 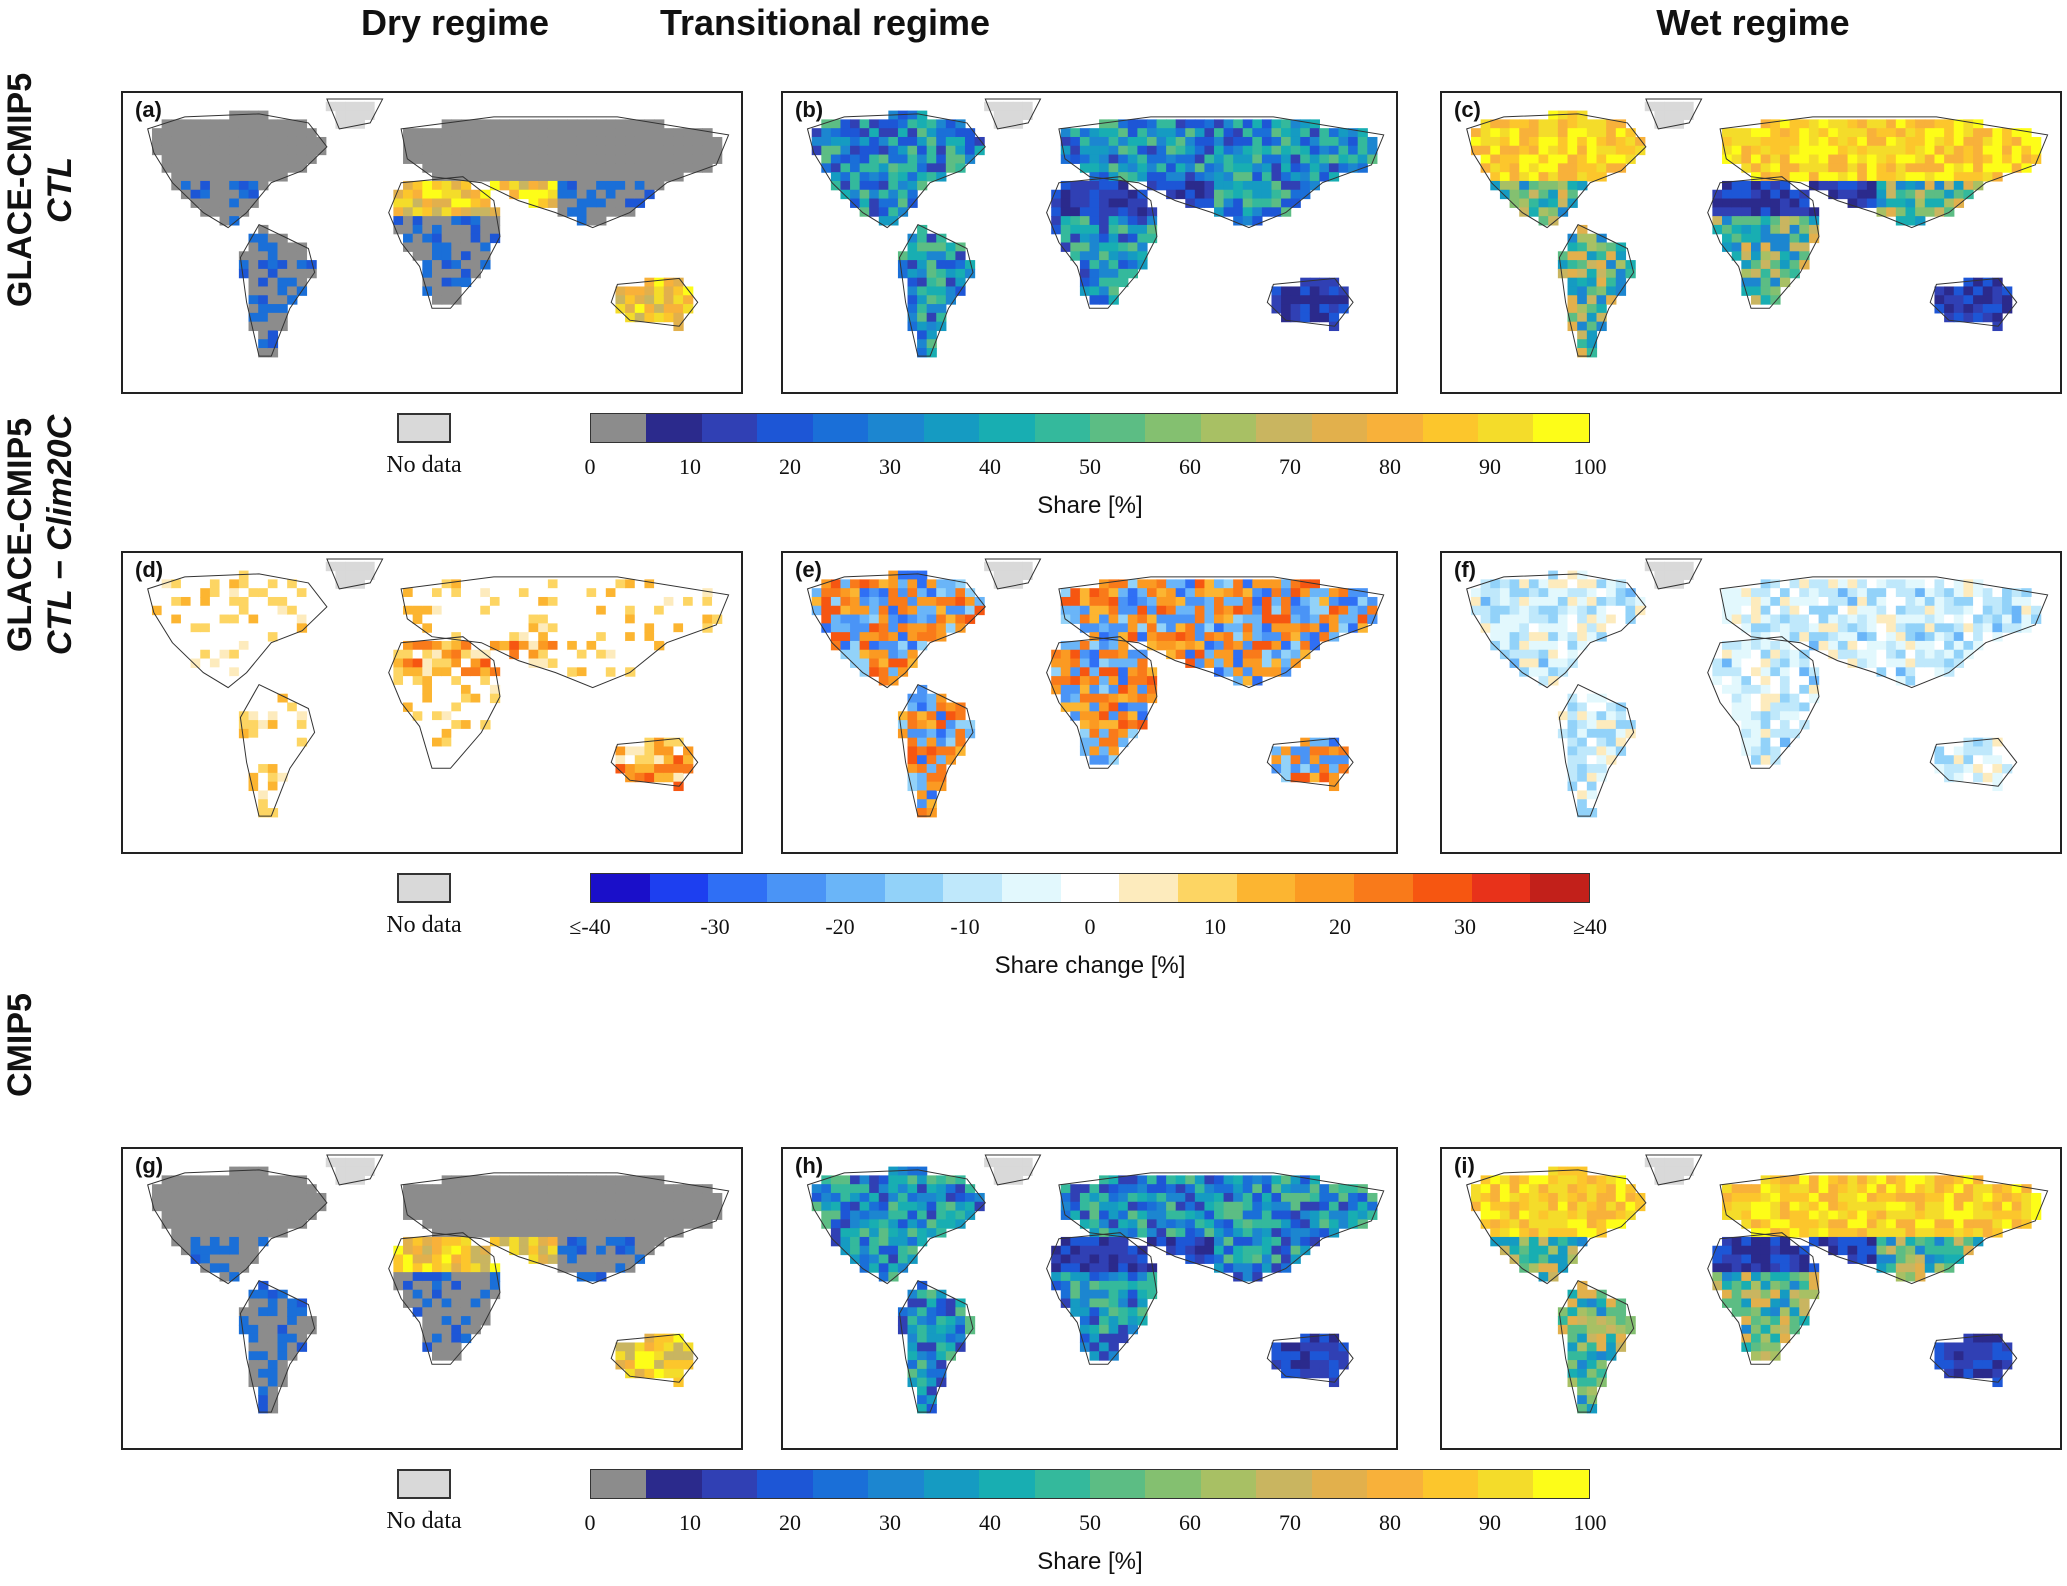 I want to click on coastline, so click(x=355, y=574).